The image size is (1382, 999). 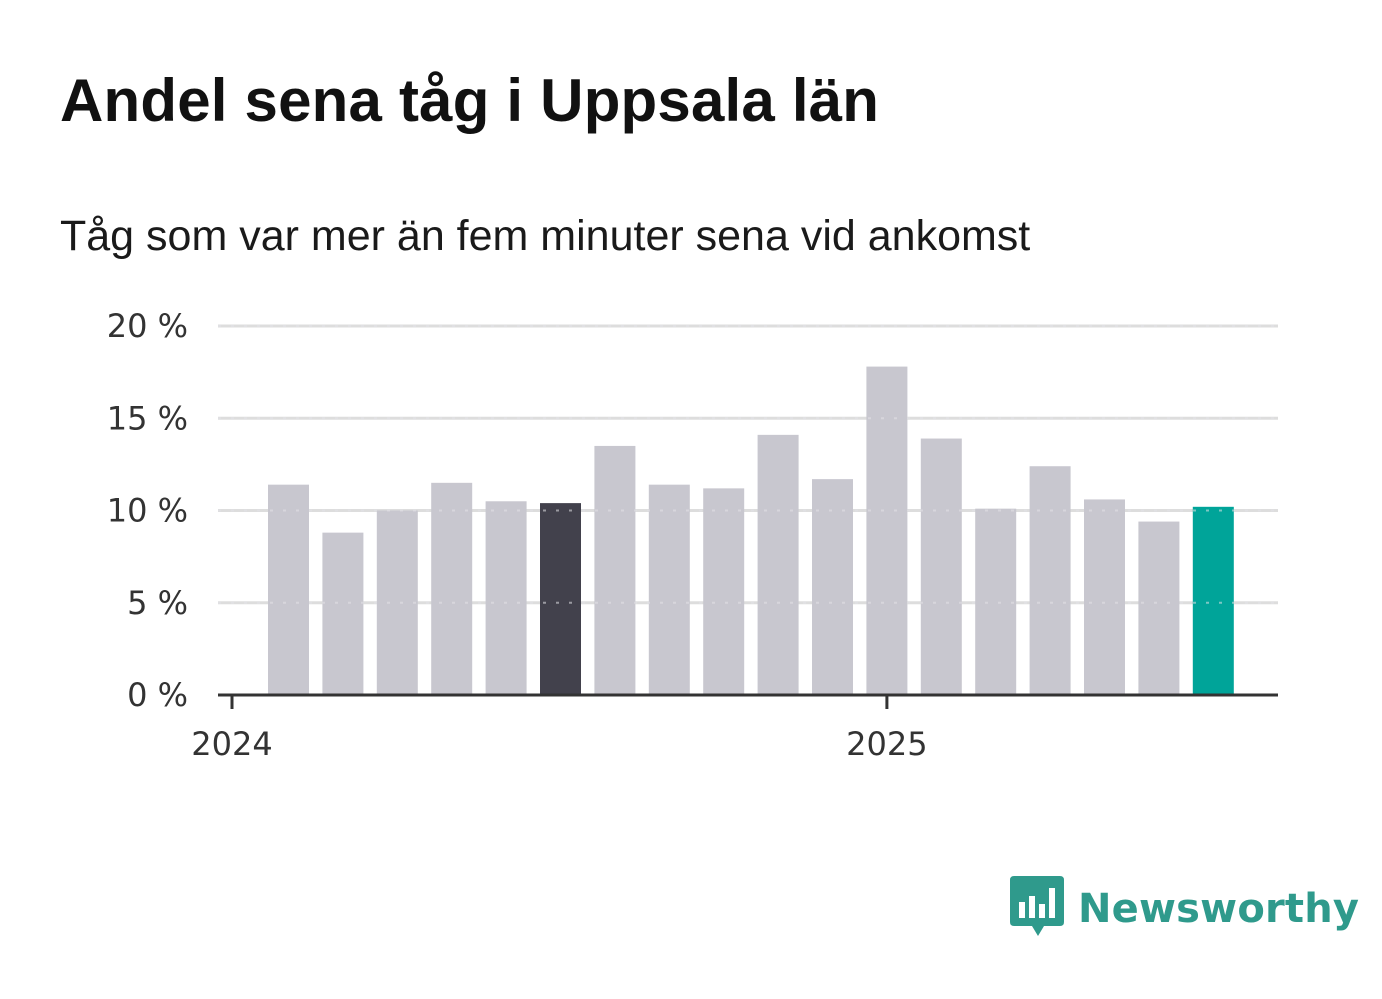 What do you see at coordinates (231, 744) in the screenshot?
I see `x-tick-label: 2024` at bounding box center [231, 744].